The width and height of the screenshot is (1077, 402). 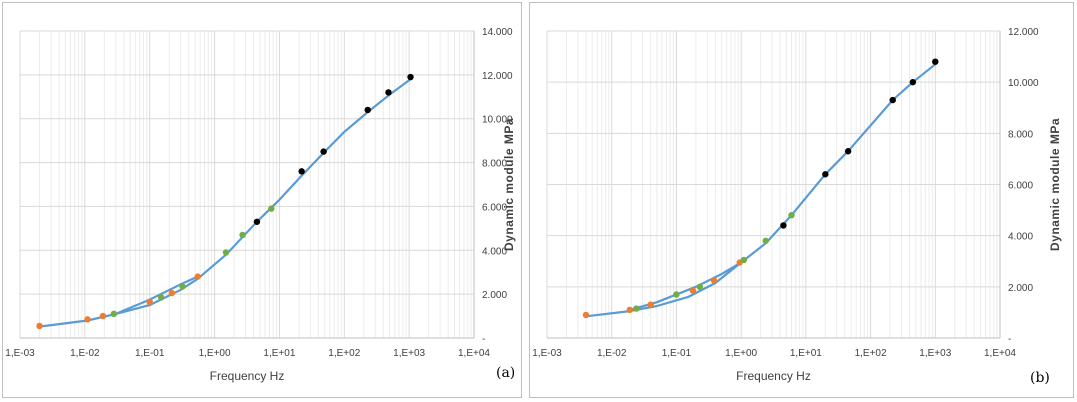 What do you see at coordinates (506, 373) in the screenshot?
I see `panel-label-a: (a)` at bounding box center [506, 373].